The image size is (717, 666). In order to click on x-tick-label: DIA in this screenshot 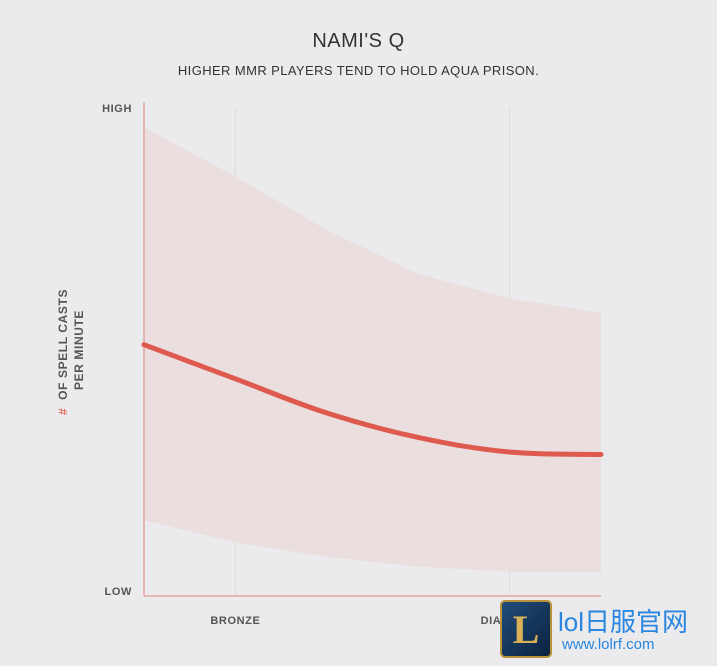, I will do `click(491, 621)`.